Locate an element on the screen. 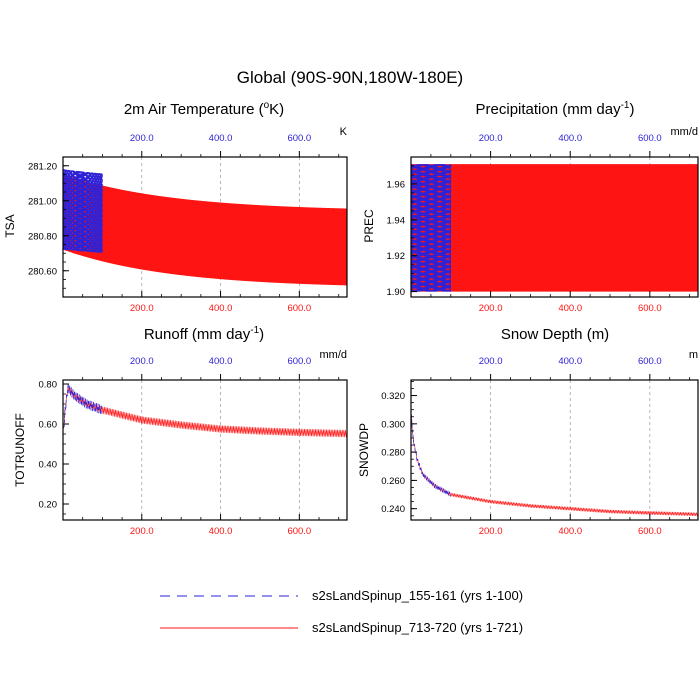 This screenshot has height=700, width=700. y-tick-label: 280.60 is located at coordinates (42, 271).